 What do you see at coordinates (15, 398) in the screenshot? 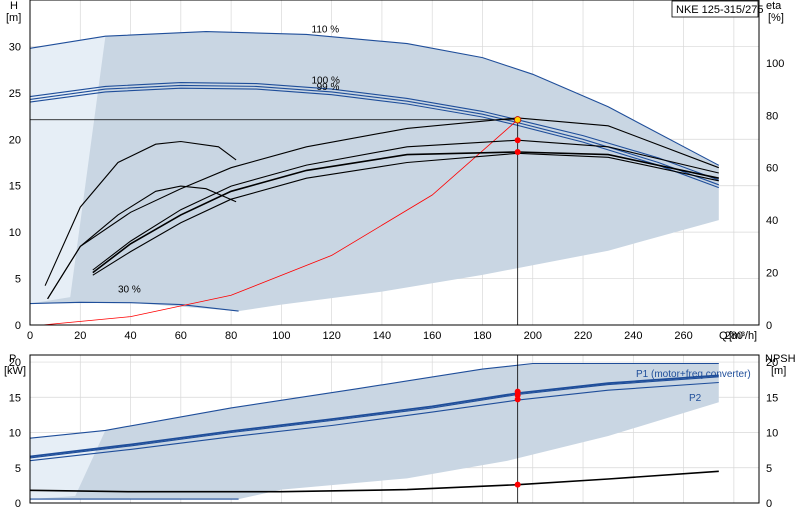
I see `power-y-tick-label: 15` at bounding box center [15, 398].